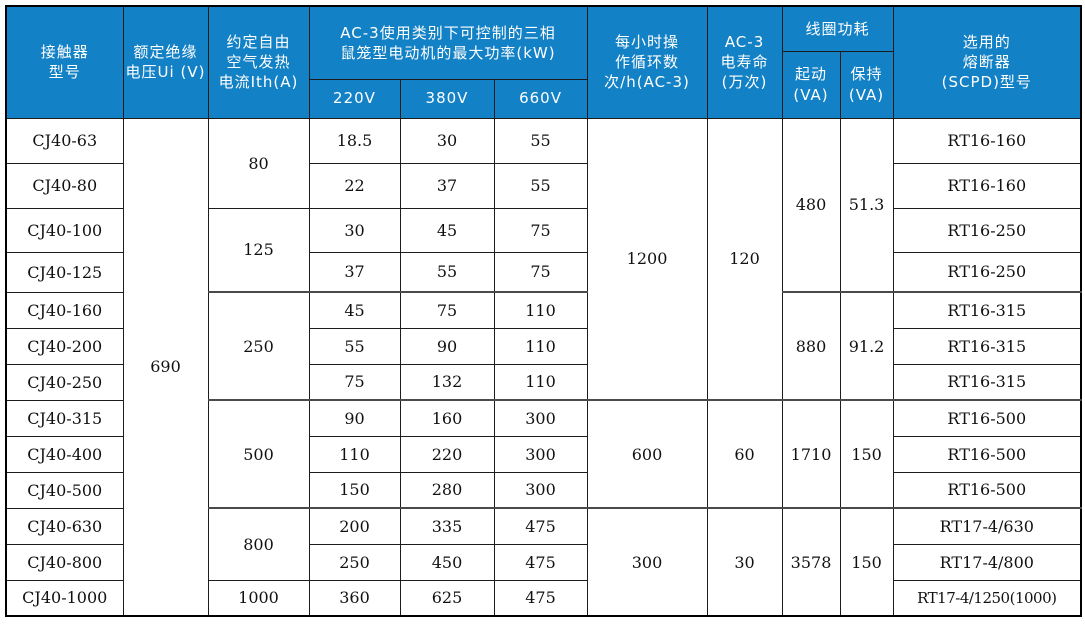 The width and height of the screenshot is (1085, 627). What do you see at coordinates (354, 382) in the screenshot?
I see `cell-p220: 75` at bounding box center [354, 382].